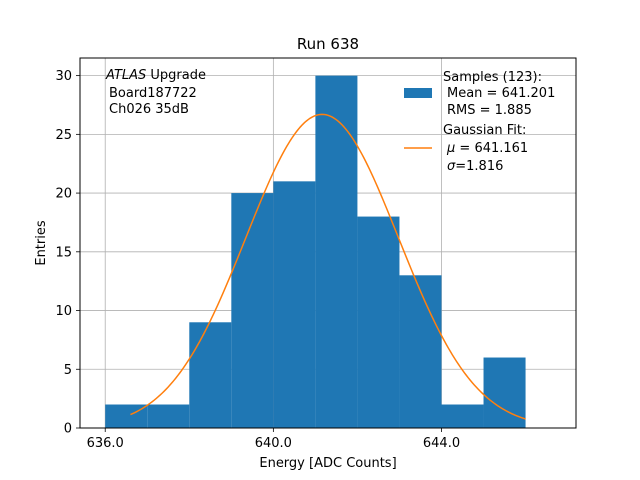  Describe the element at coordinates (491, 148) in the screenshot. I see `legend-mu-value: = 641.161` at that location.